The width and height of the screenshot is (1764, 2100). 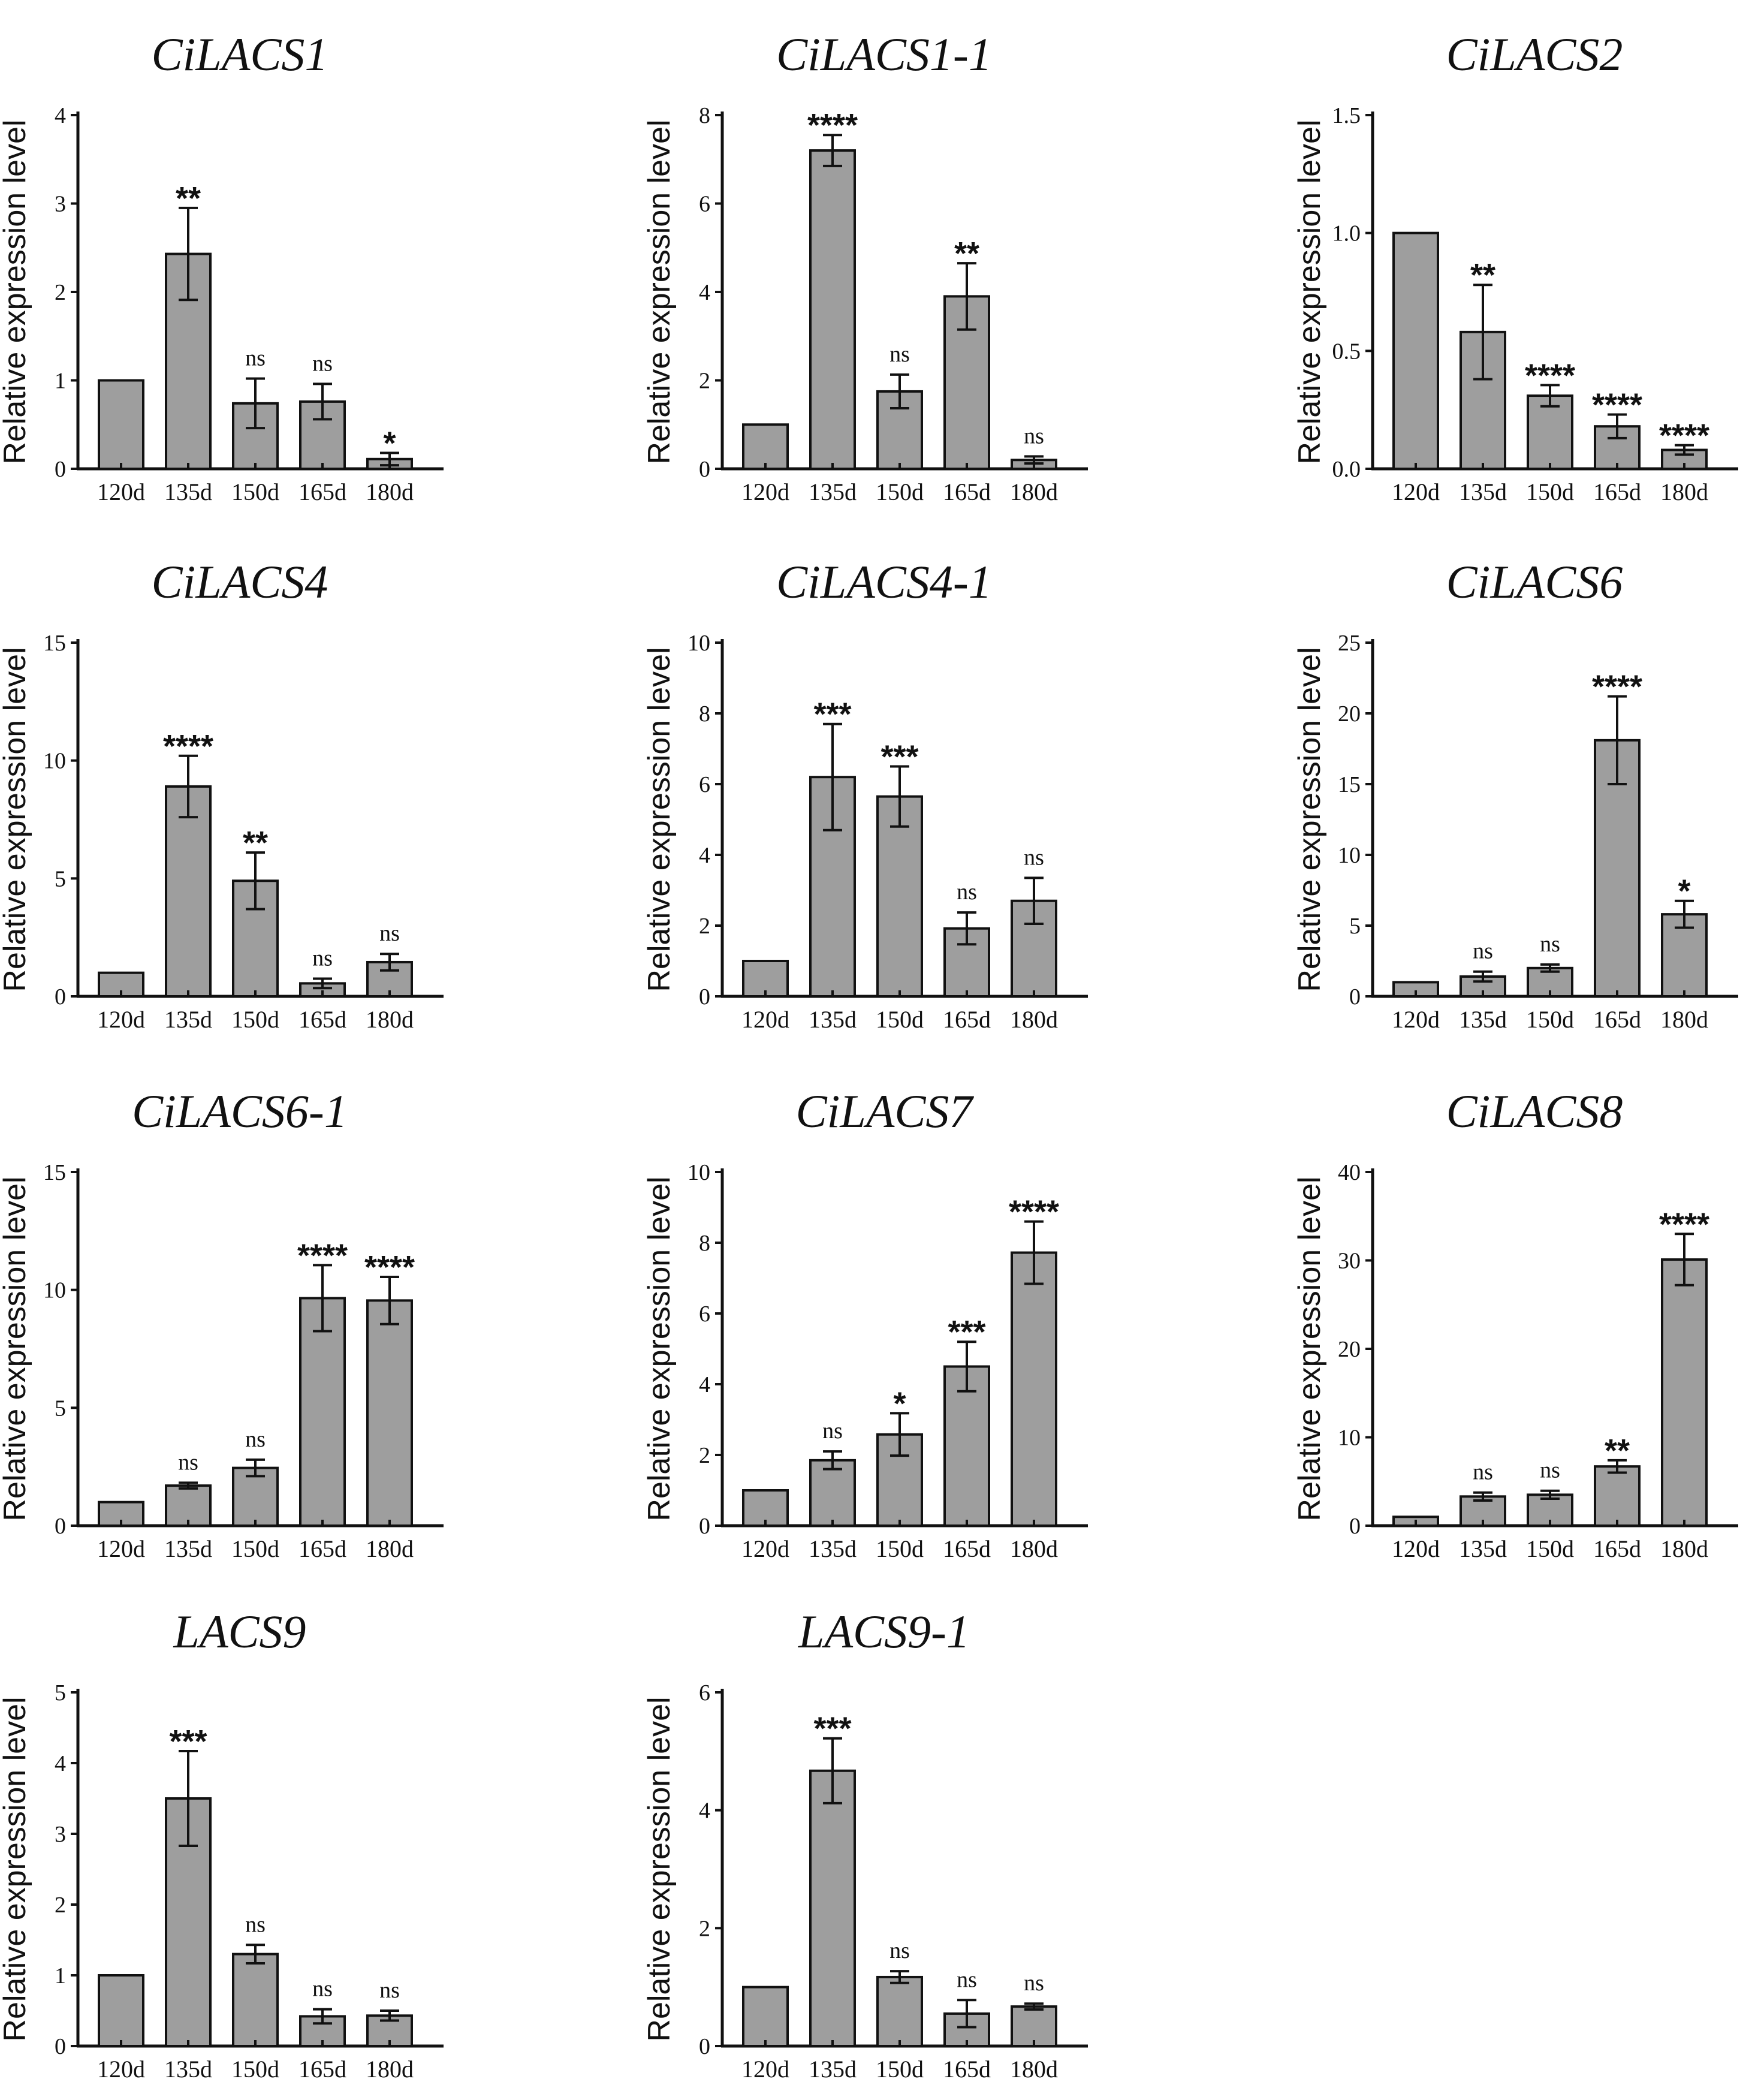 What do you see at coordinates (885, 1111) in the screenshot?
I see `panel-title: CiLACS7` at bounding box center [885, 1111].